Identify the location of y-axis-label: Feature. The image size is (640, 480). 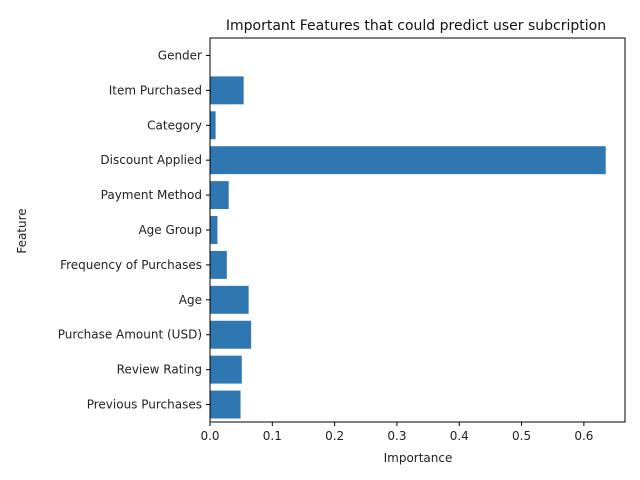
(22, 230).